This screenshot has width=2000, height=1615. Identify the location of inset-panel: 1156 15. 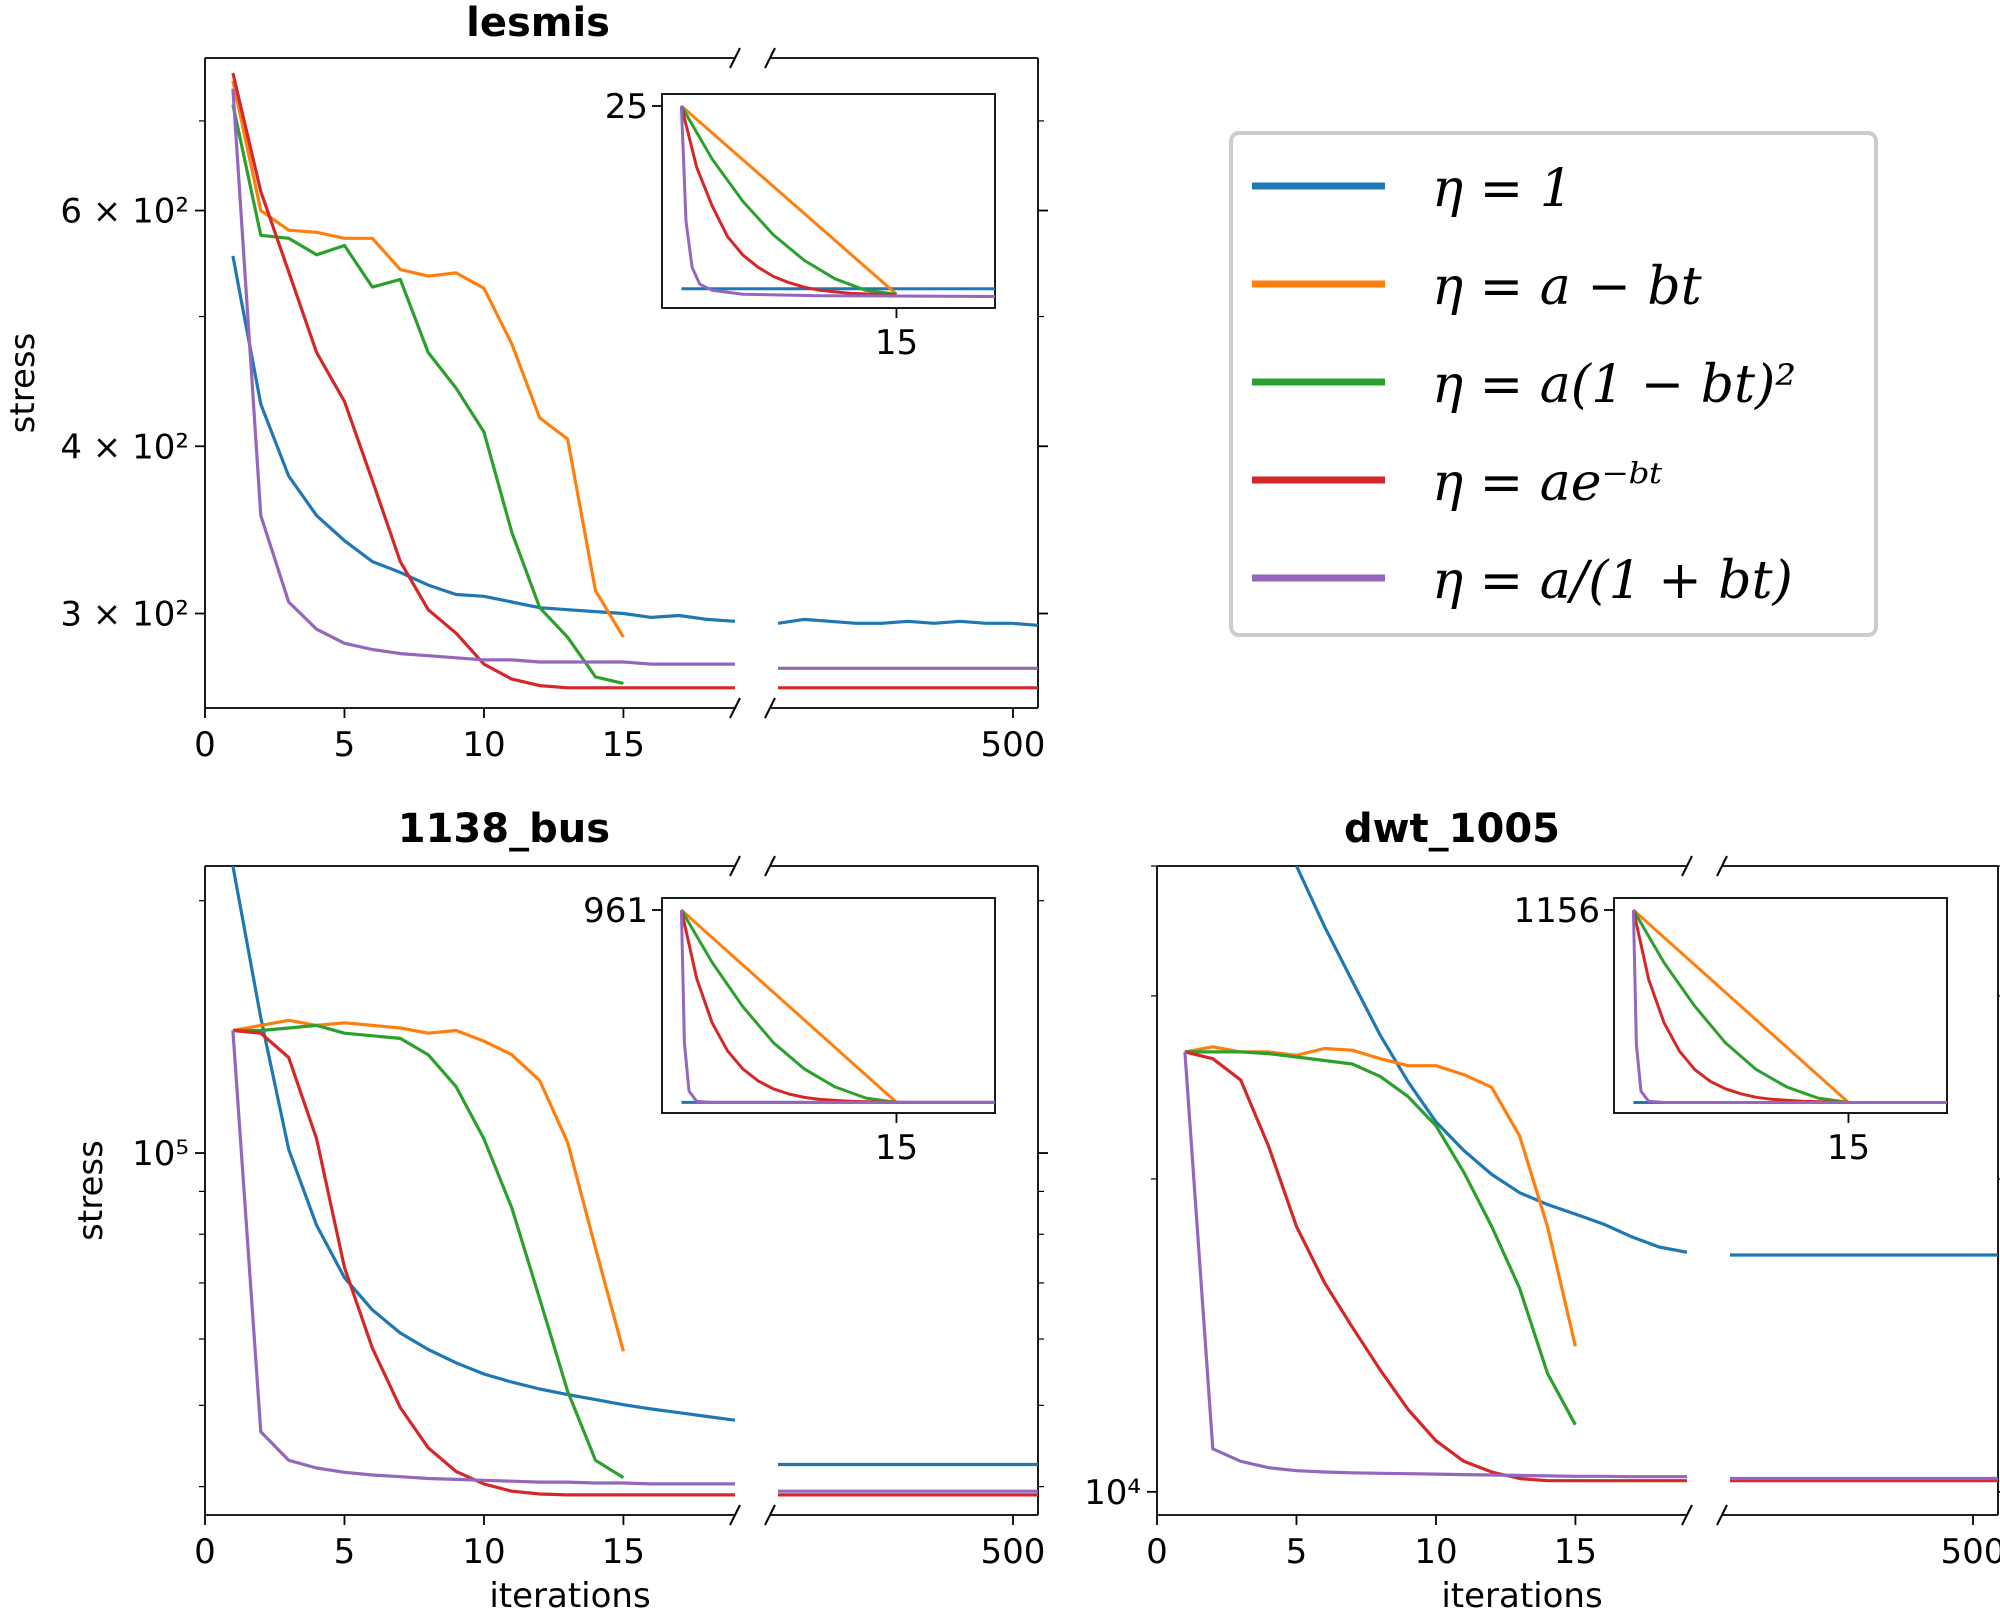
(1730, 1029).